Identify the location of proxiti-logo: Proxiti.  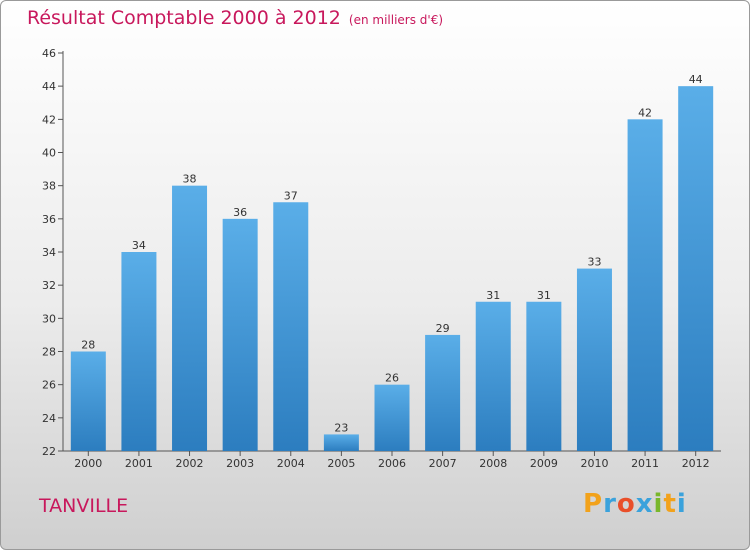
(635, 504).